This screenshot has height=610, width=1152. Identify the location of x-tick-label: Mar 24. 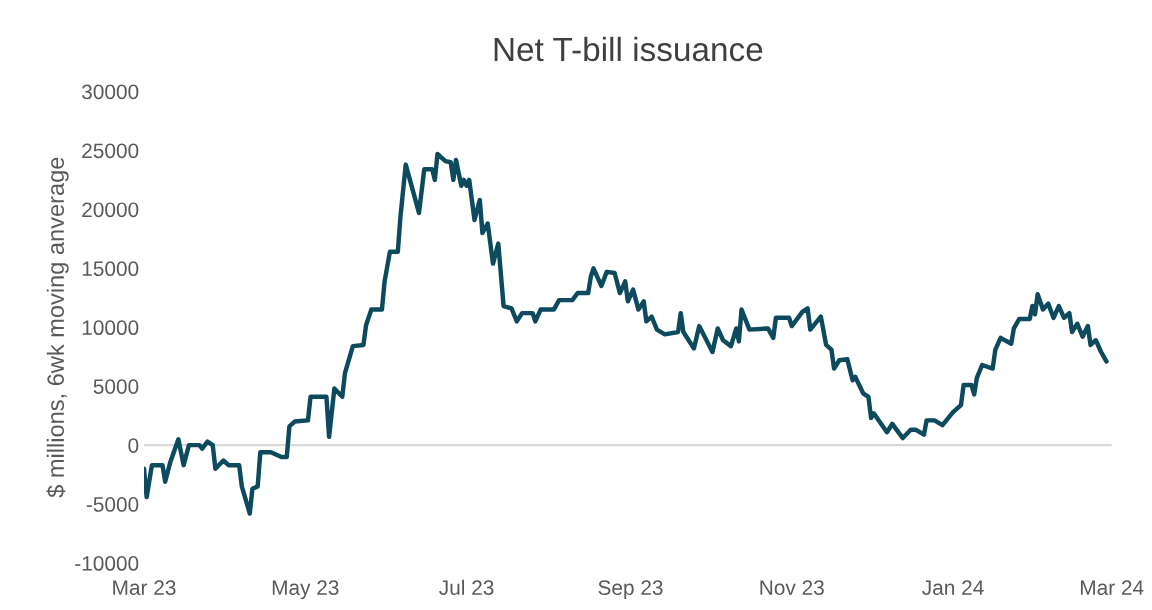
(1112, 587).